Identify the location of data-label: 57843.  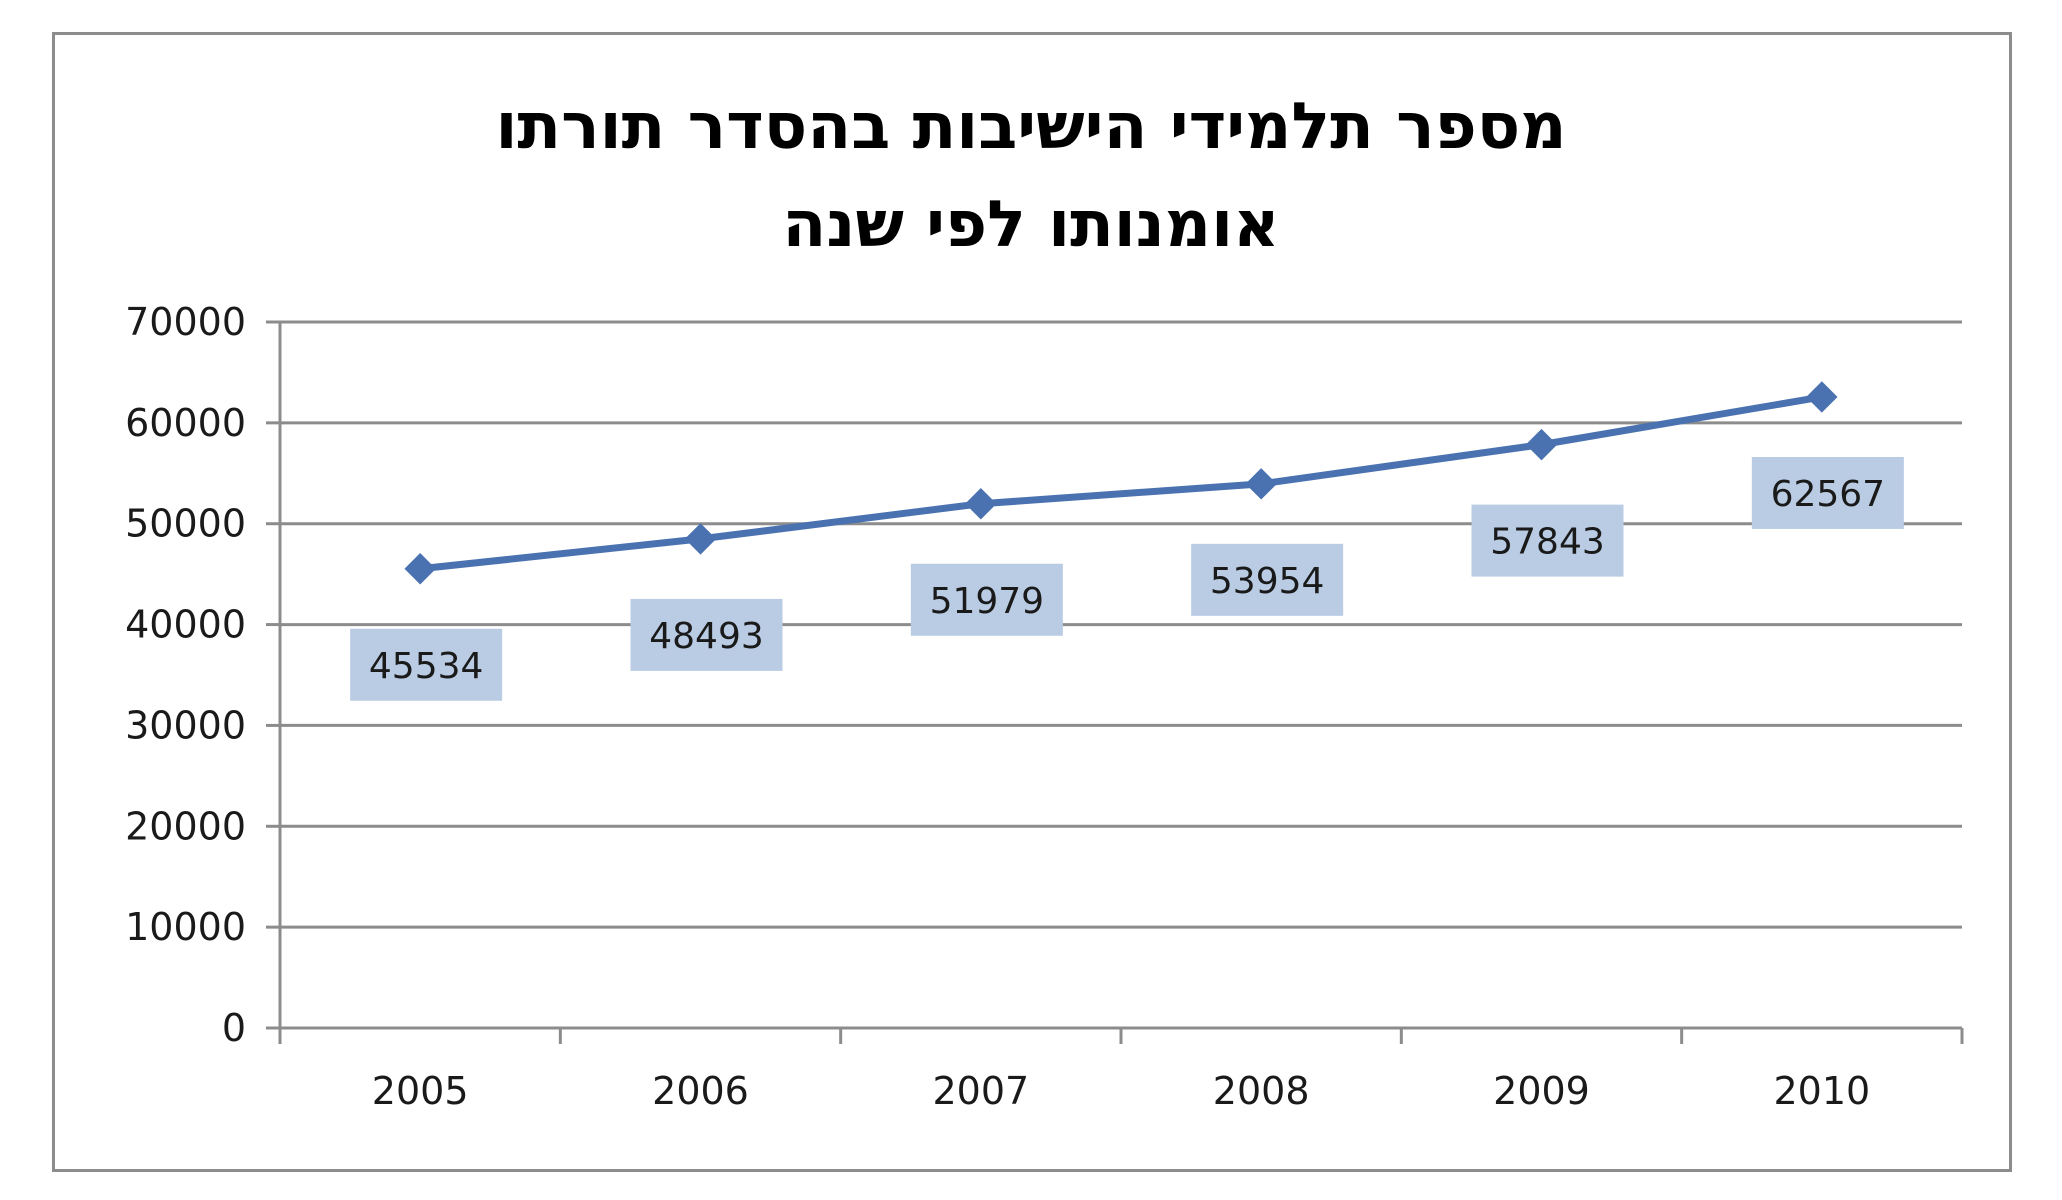
(1547, 540).